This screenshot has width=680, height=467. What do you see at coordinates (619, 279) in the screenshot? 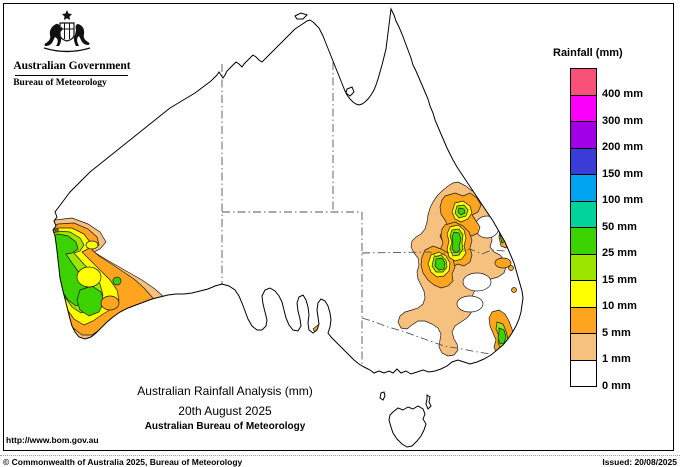
I see `legend-label: 15 mm` at bounding box center [619, 279].